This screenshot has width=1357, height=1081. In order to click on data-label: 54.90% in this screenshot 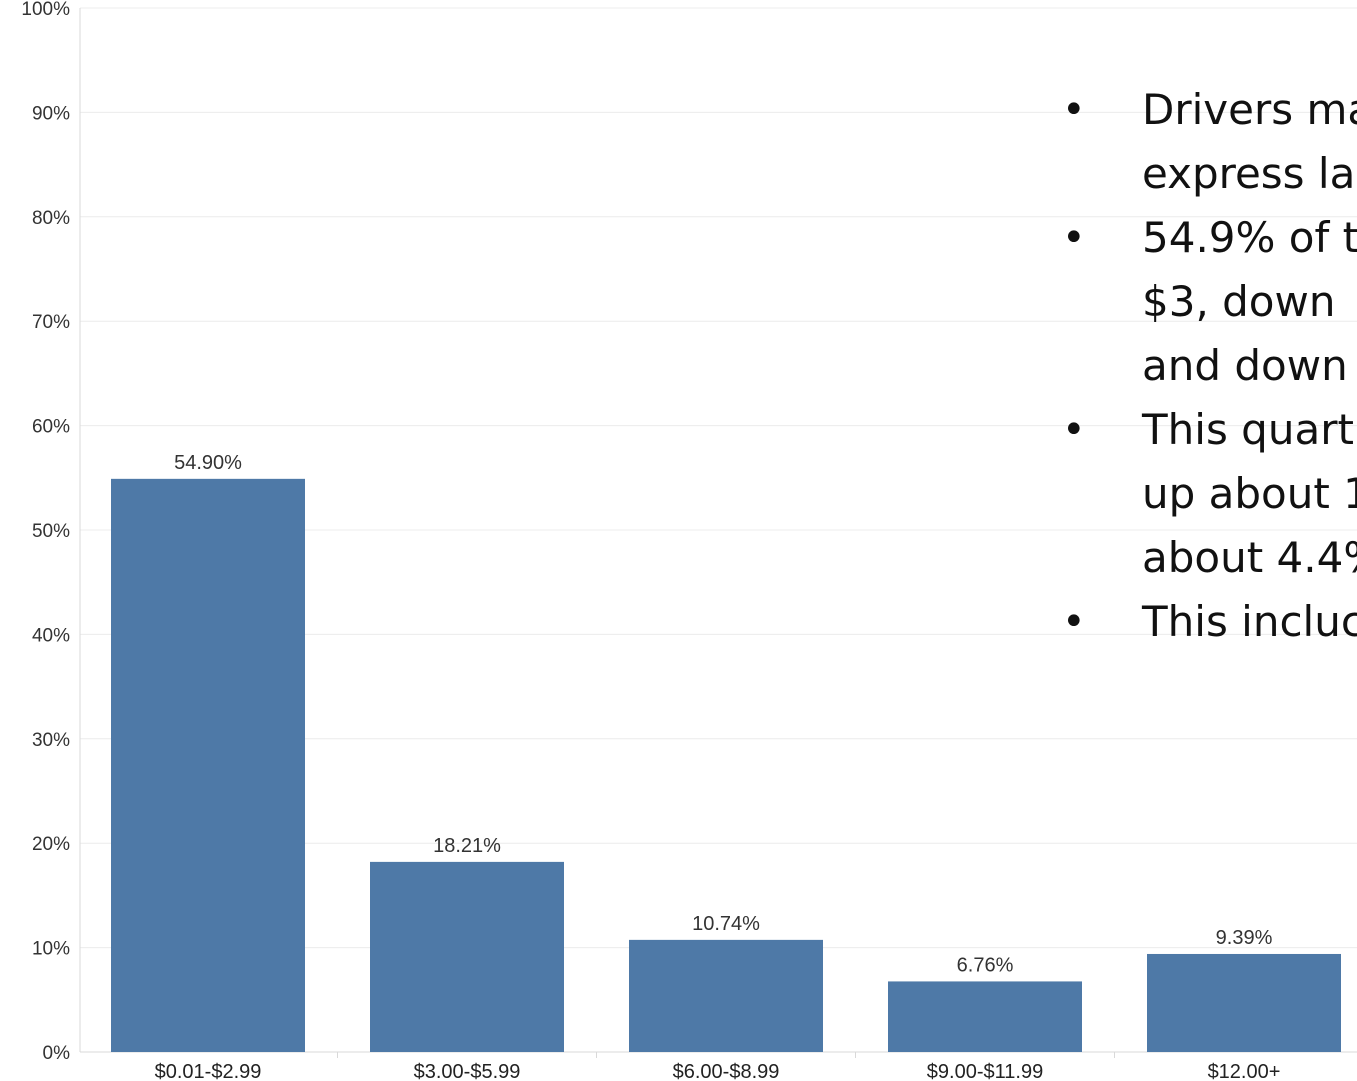, I will do `click(208, 463)`.